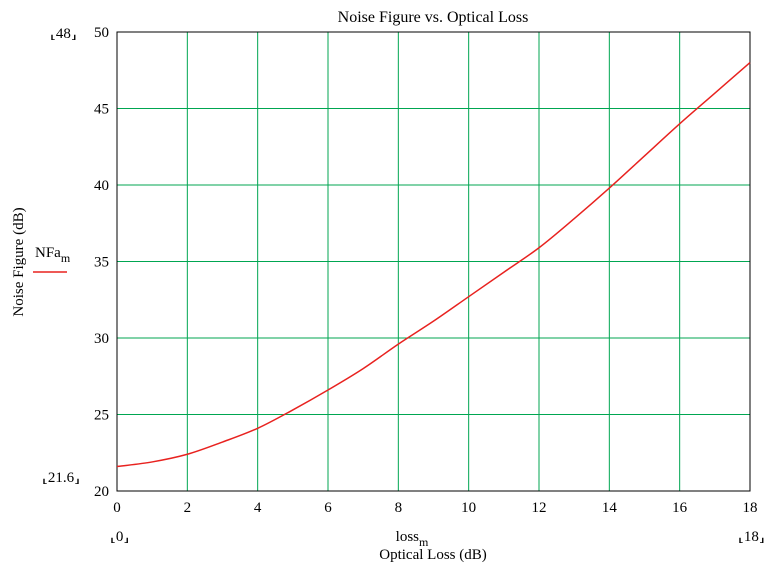 The height and width of the screenshot is (573, 767). Describe the element at coordinates (680, 508) in the screenshot. I see `x-tick-label: 16` at that location.